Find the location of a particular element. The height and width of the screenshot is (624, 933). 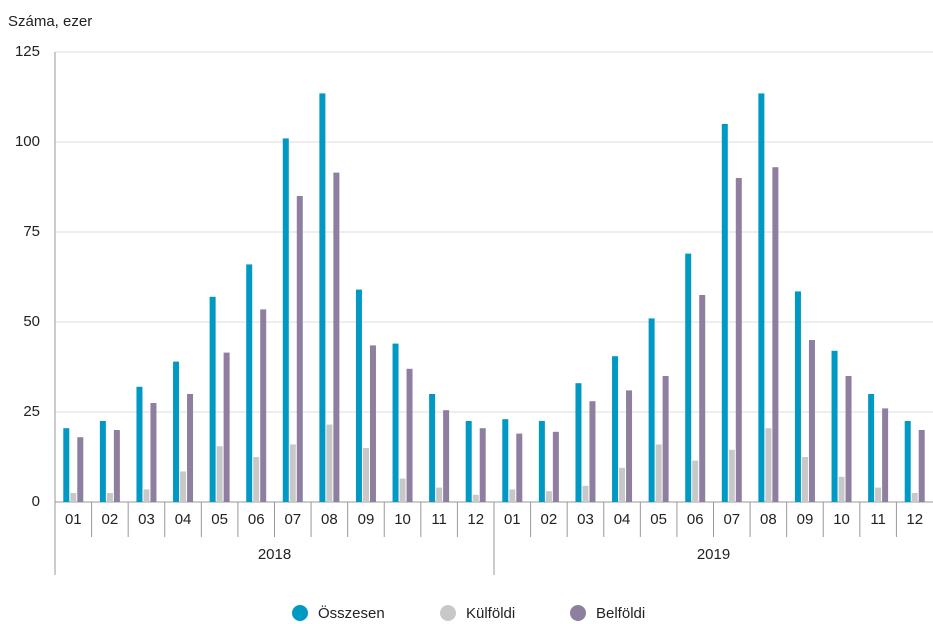

y-tick-label: 25 is located at coordinates (31, 411).